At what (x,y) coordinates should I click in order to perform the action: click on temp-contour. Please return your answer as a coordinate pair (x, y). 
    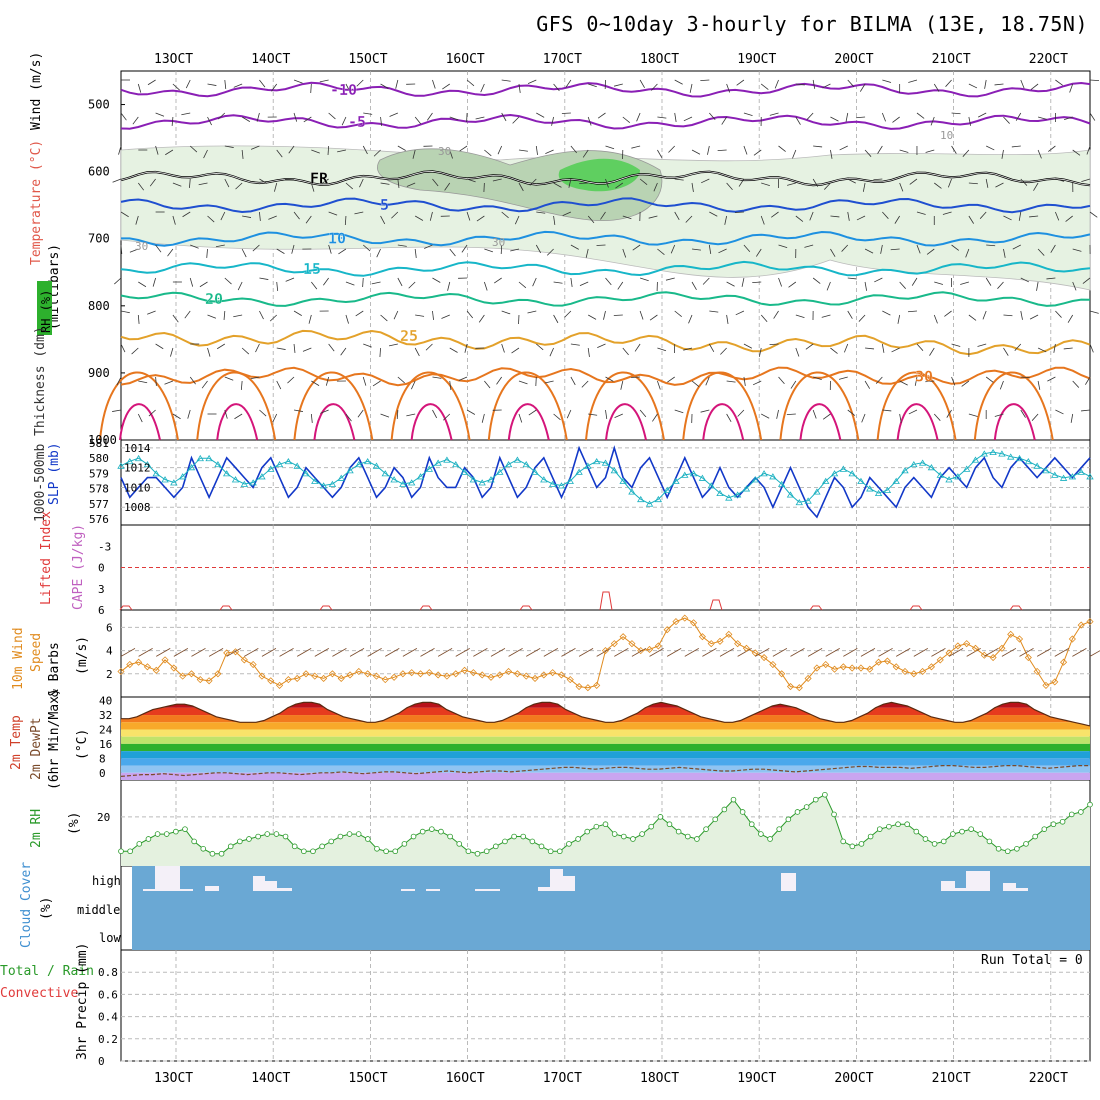
    Looking at the image, I should click on (605, 205).